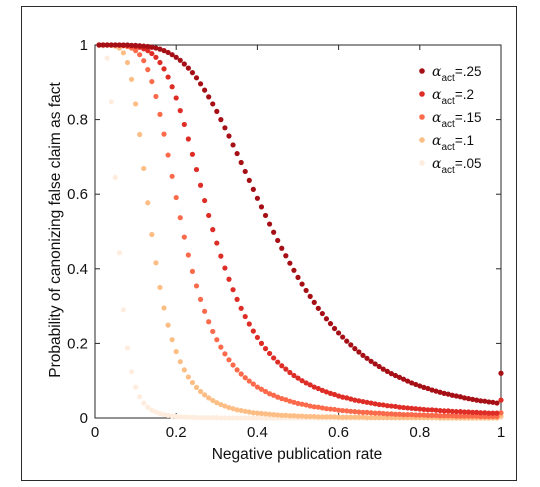  What do you see at coordinates (468, 117) in the screenshot?
I see `legend-value: =.15` at bounding box center [468, 117].